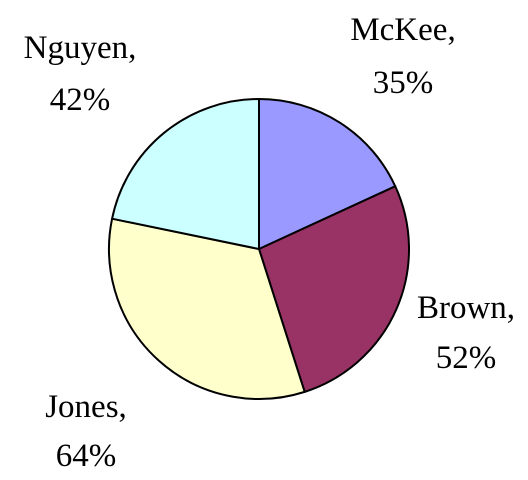 This screenshot has width=528, height=480. I want to click on data-label-jones-comma: ,, so click(123, 407).